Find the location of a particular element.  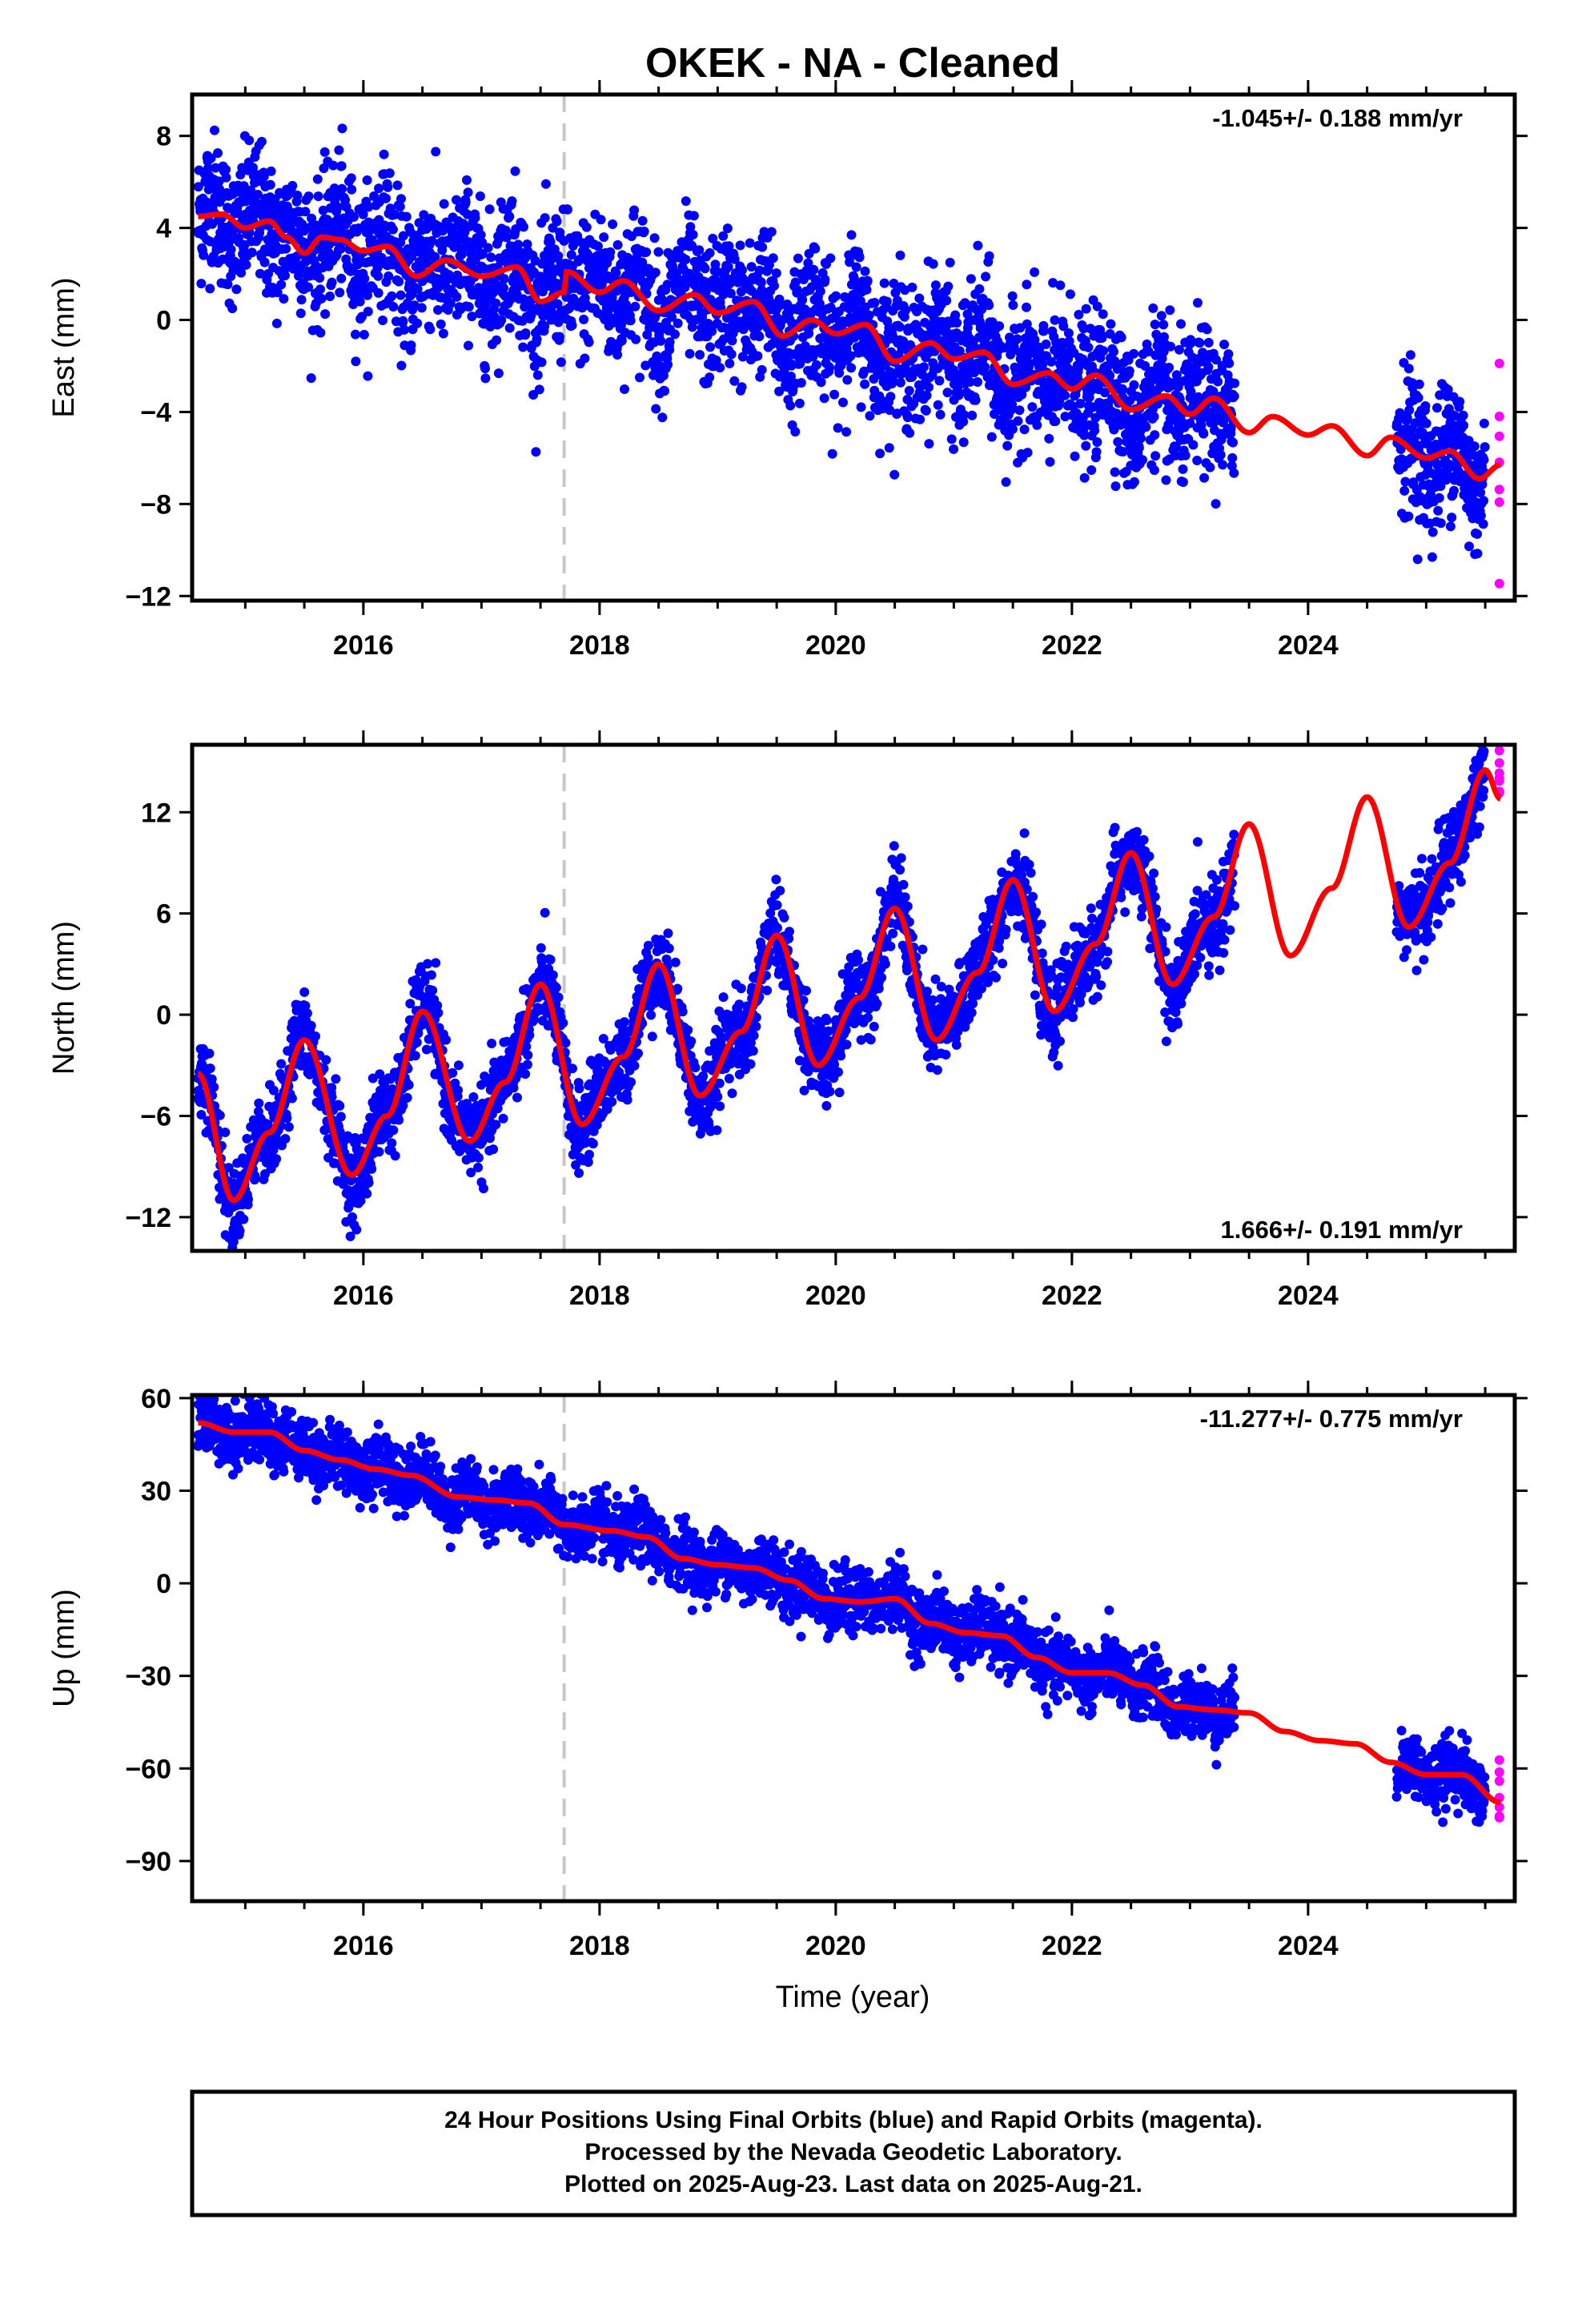

east-y-tick-label: 8 is located at coordinates (164, 137).